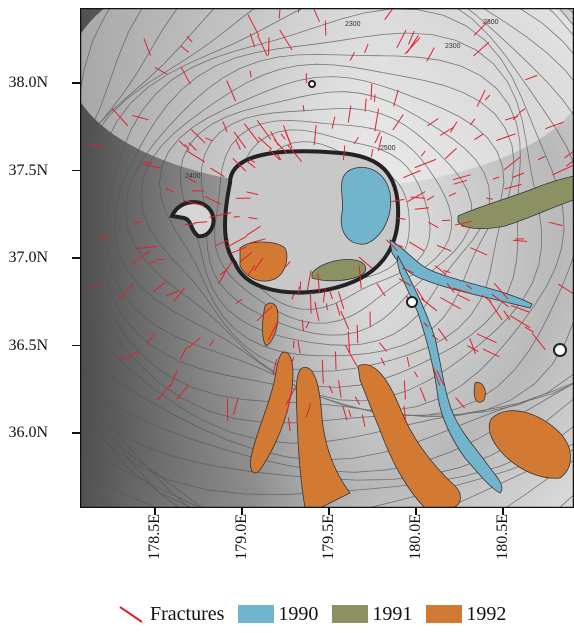  I want to click on lava-flow-1991, so click(515, 202).